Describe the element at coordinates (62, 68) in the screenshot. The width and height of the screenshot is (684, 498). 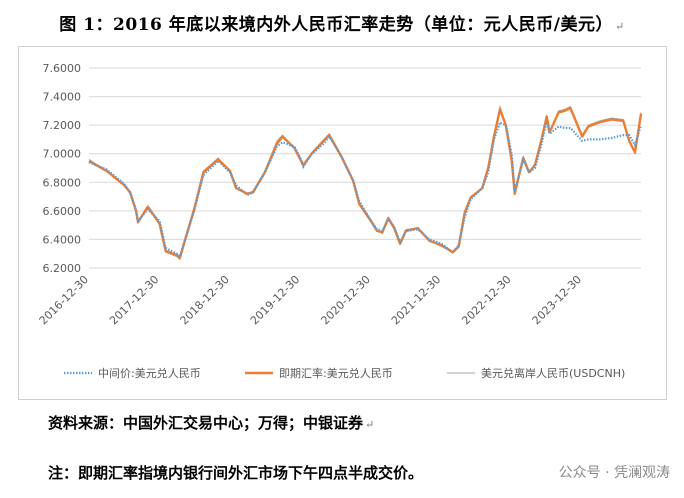
I see `y-tick-label: 7.6000` at that location.